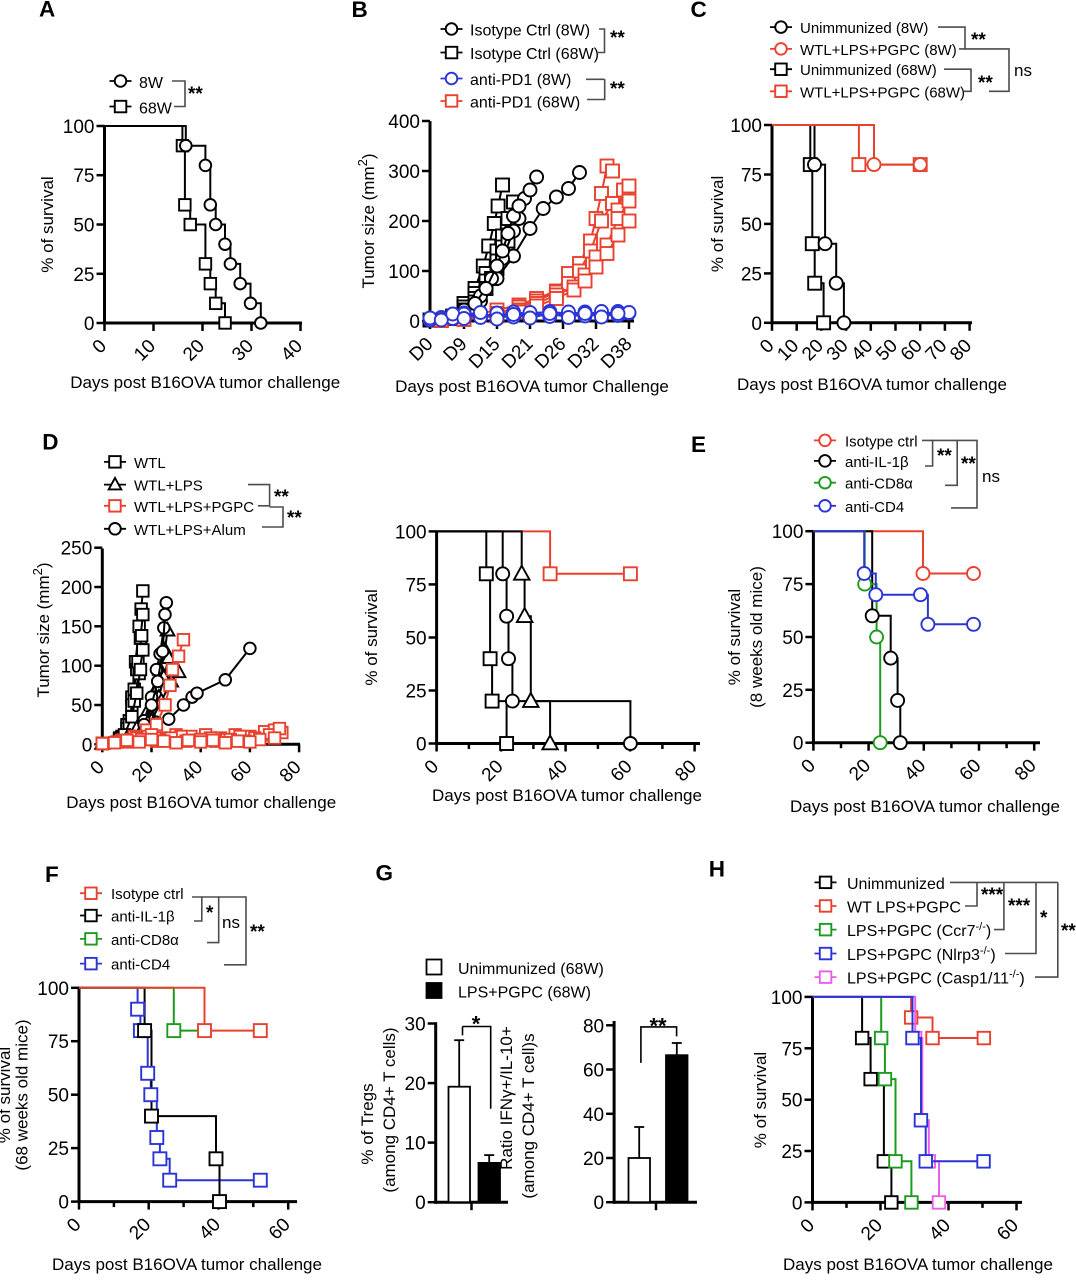  I want to click on svg-text: 20, so click(593, 1159).